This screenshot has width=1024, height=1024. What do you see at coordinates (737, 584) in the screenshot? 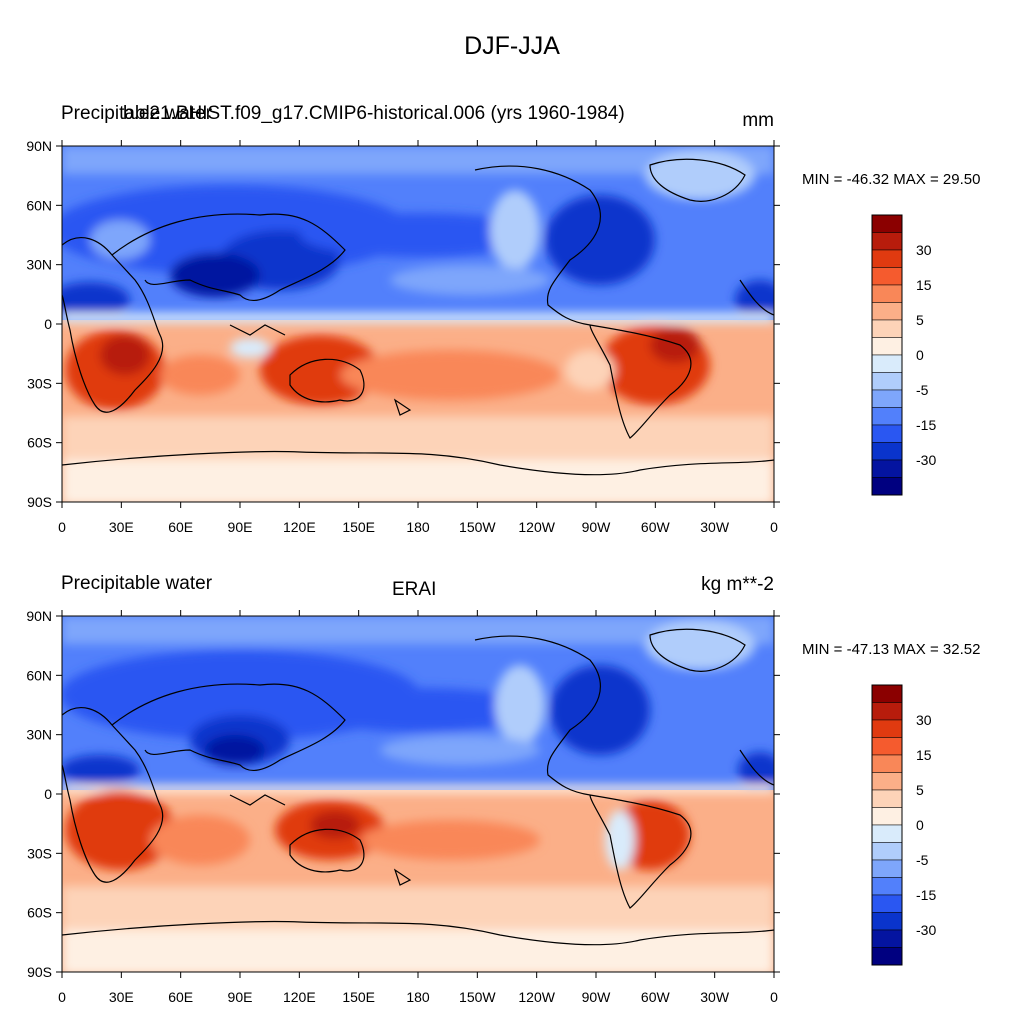
I see `panel2-units: kg m**-2` at bounding box center [737, 584].